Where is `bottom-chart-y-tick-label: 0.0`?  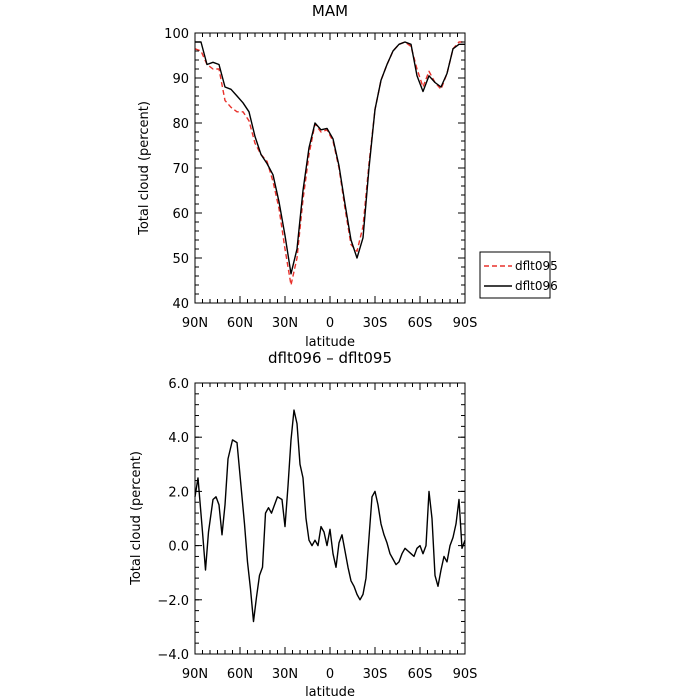
bottom-chart-y-tick-label: 0.0 is located at coordinates (178, 547).